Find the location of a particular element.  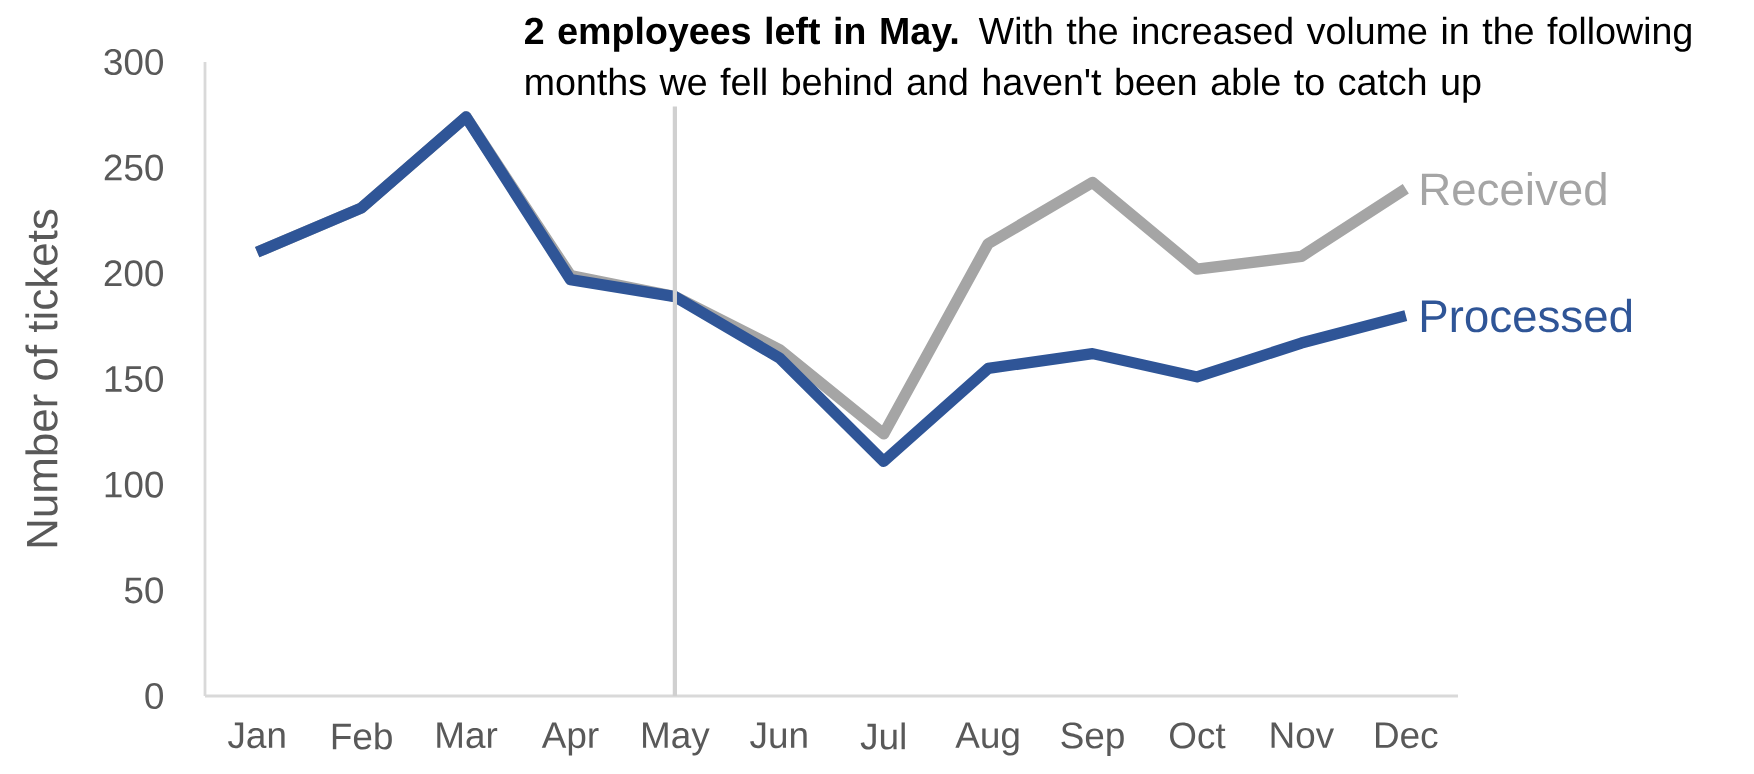

x-tick-label: Feb is located at coordinates (362, 736).